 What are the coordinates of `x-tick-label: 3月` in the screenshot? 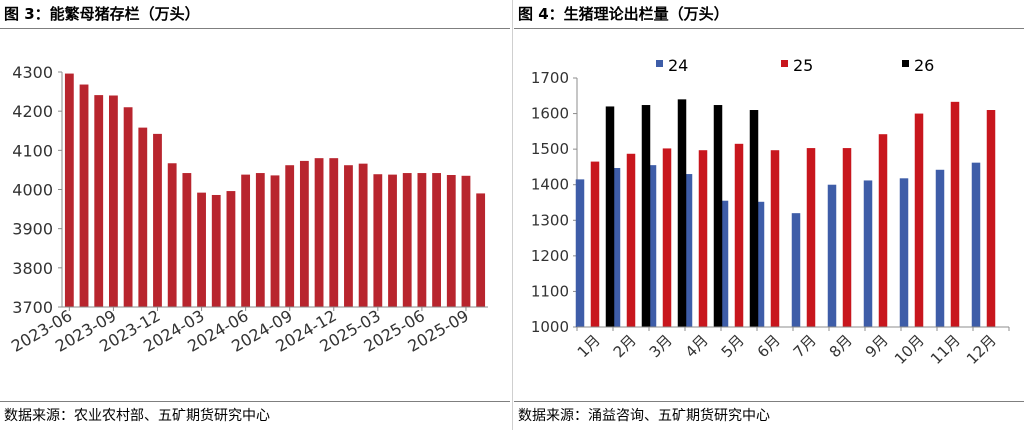 It's located at (661, 346).